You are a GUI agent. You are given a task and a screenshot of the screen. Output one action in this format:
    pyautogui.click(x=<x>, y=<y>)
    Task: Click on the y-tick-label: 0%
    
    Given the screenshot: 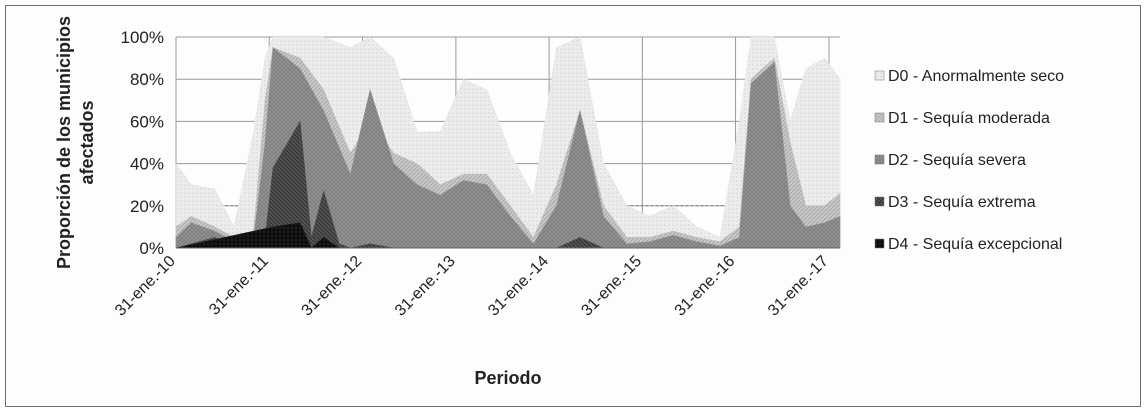 What is the action you would take?
    pyautogui.click(x=151, y=248)
    